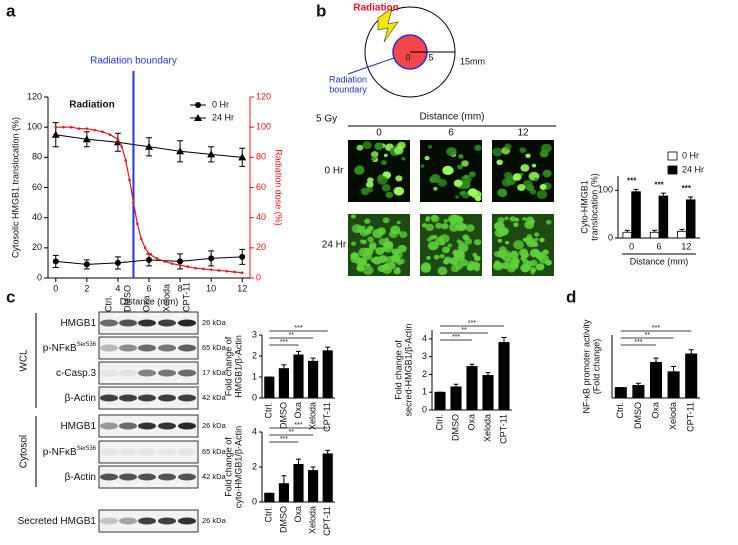 This screenshot has height=545, width=738. What do you see at coordinates (647, 335) in the screenshot?
I see `bracket-label: **` at bounding box center [647, 335].